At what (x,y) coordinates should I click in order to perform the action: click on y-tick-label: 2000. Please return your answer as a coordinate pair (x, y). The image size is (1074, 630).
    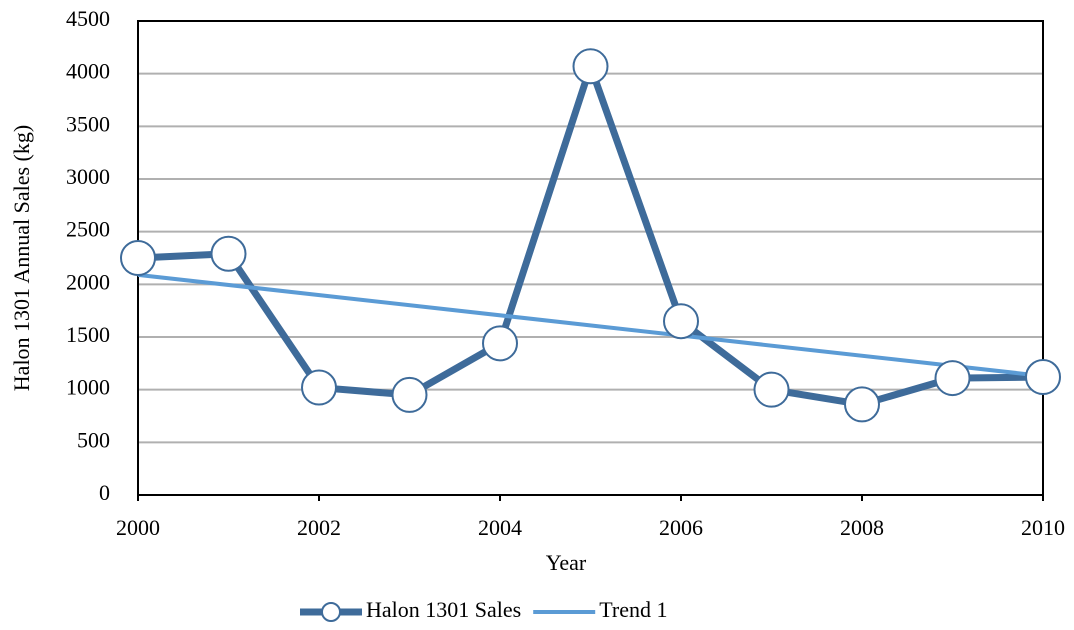
    Looking at the image, I should click on (88, 281).